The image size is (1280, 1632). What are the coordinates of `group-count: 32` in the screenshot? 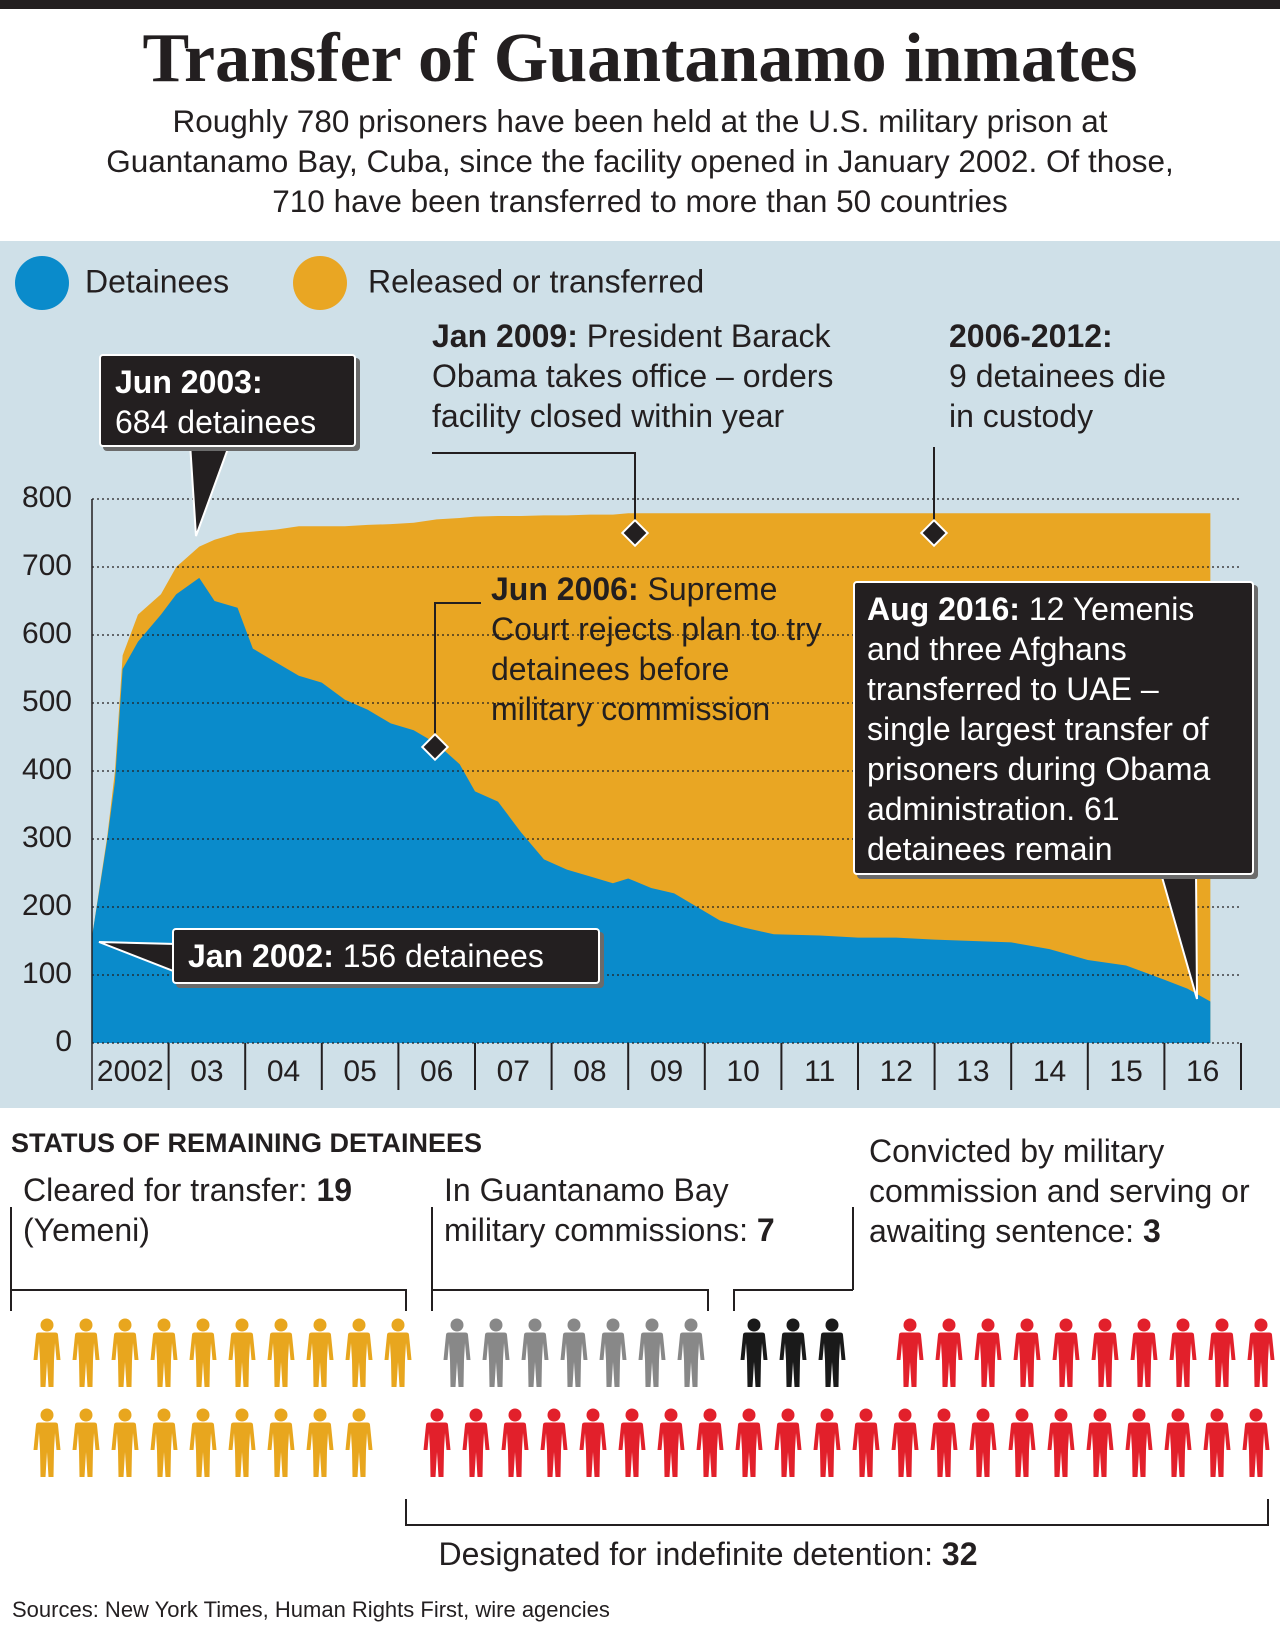 It's located at (959, 1554).